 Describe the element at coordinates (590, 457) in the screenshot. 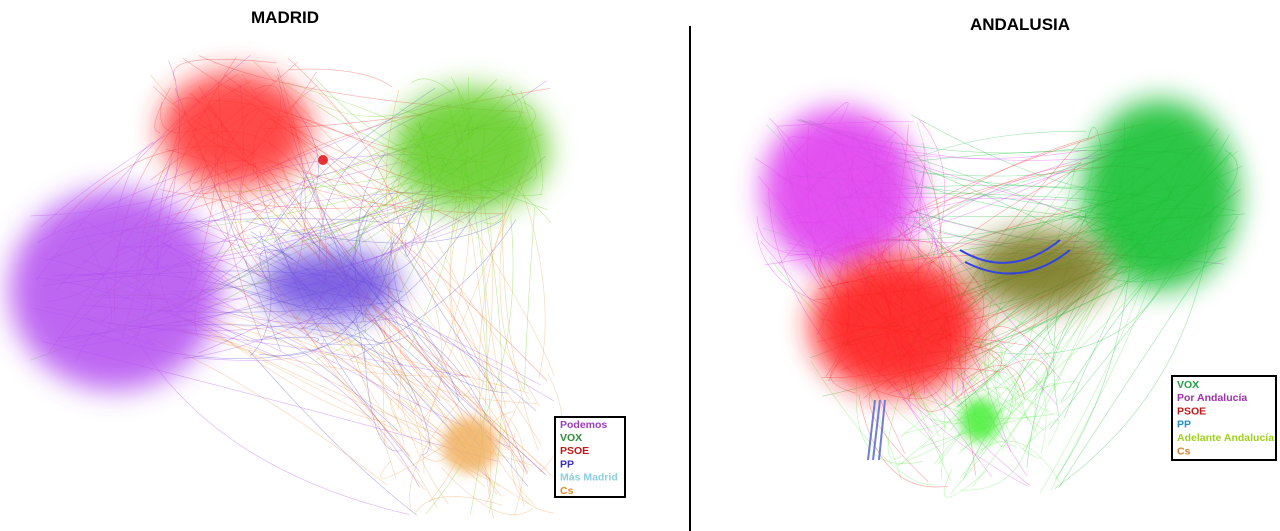

I see `legend-box` at that location.